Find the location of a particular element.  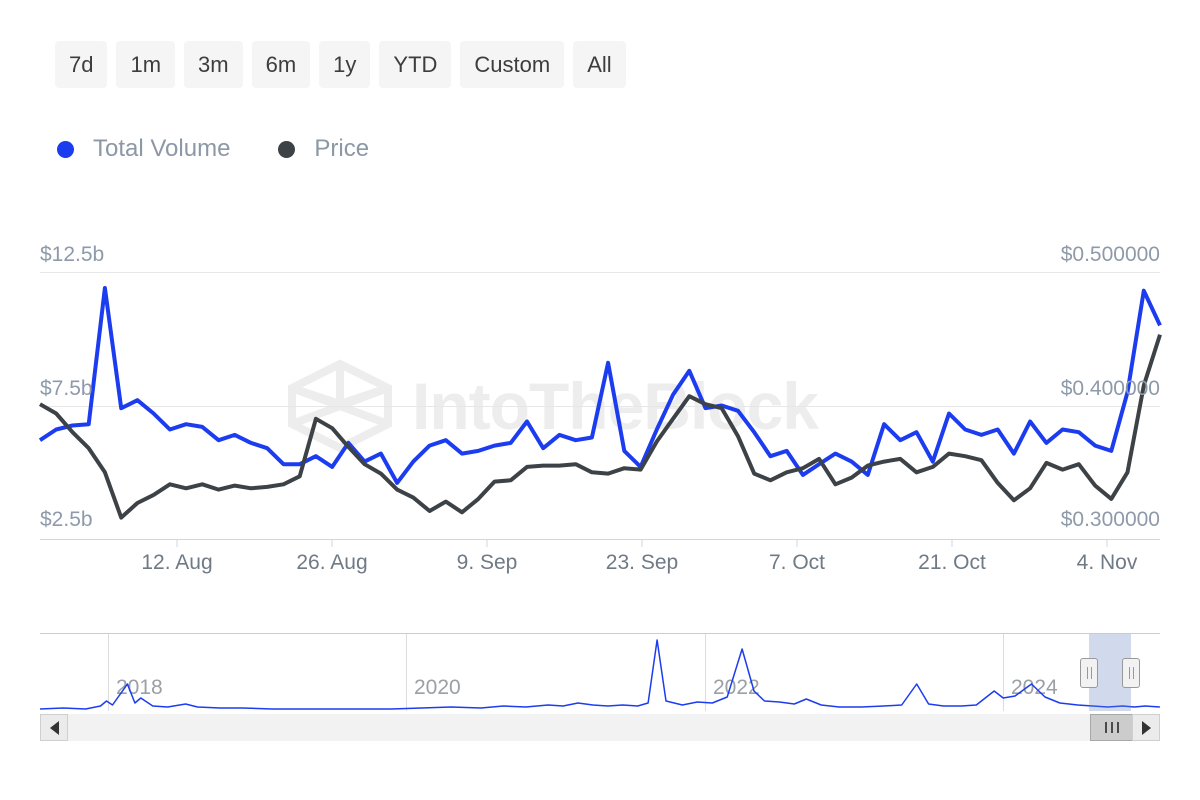

legend-dot-price-icon is located at coordinates (287, 149).